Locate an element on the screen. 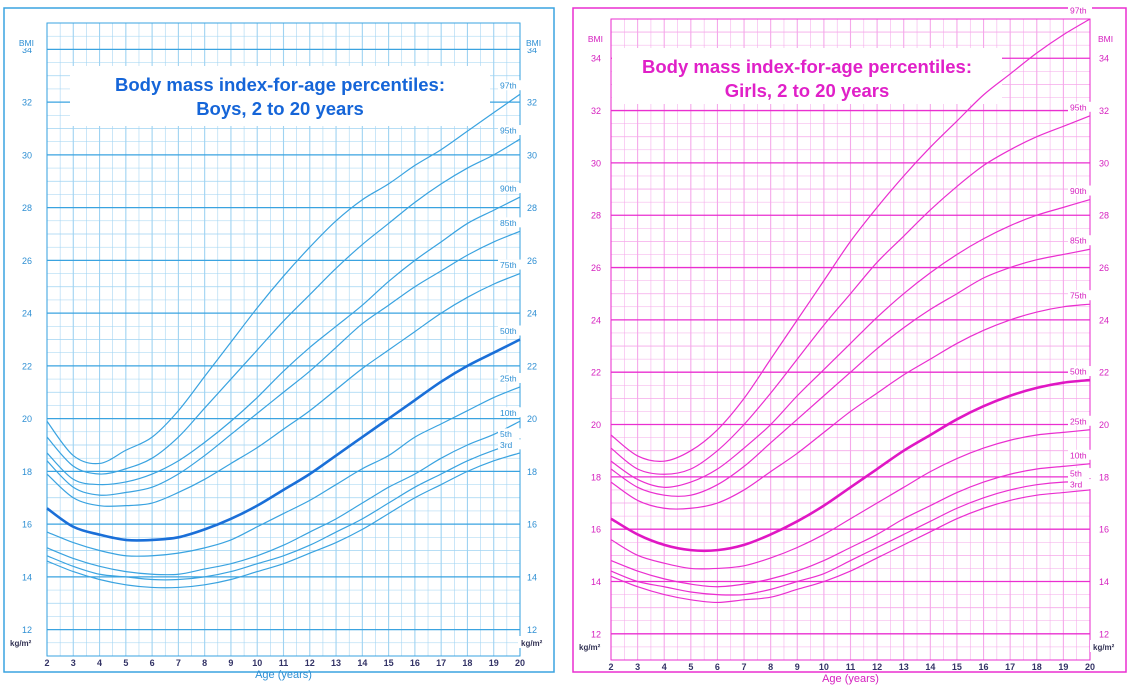 This screenshot has width=1132, height=691. kgm2-label-left: kg/m² is located at coordinates (590, 647).